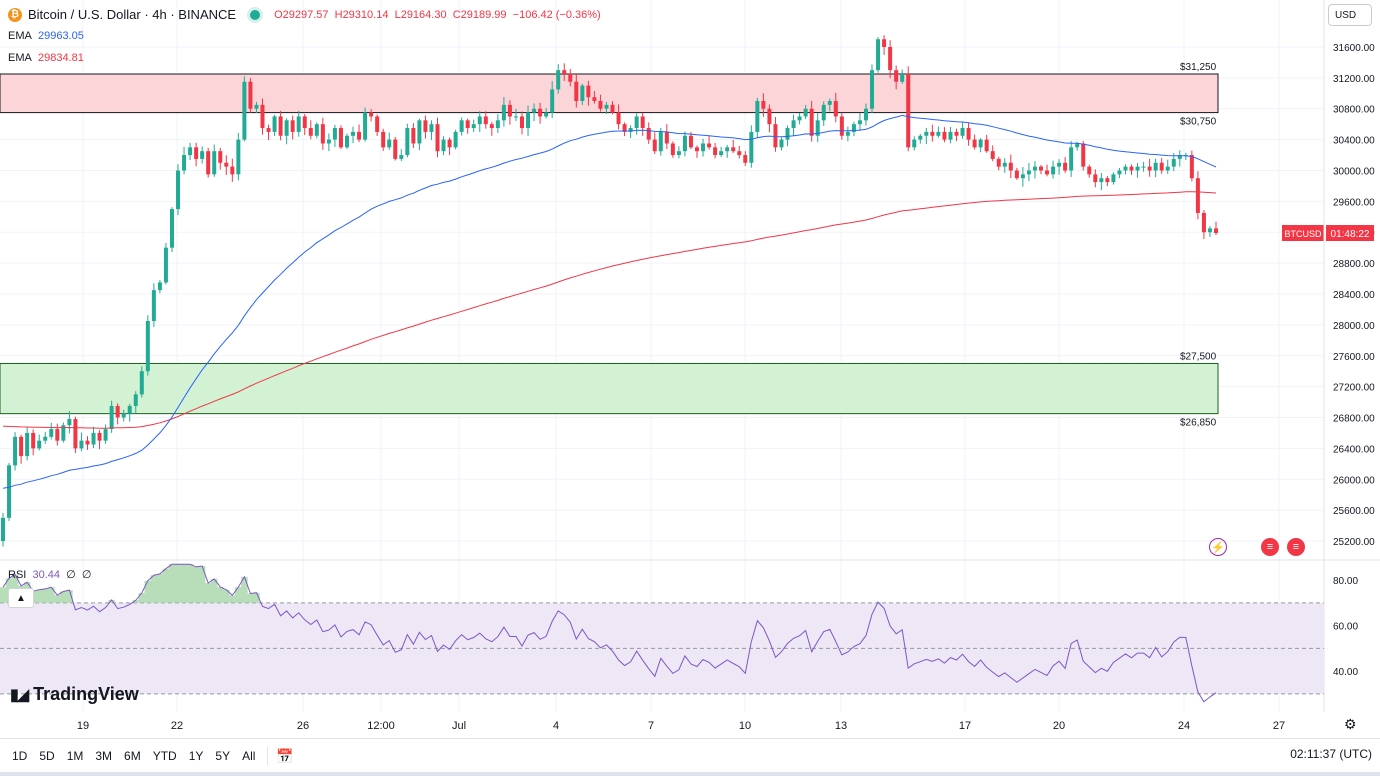  Describe the element at coordinates (223, 756) in the screenshot. I see `timeframe-5y: 5Y` at that location.